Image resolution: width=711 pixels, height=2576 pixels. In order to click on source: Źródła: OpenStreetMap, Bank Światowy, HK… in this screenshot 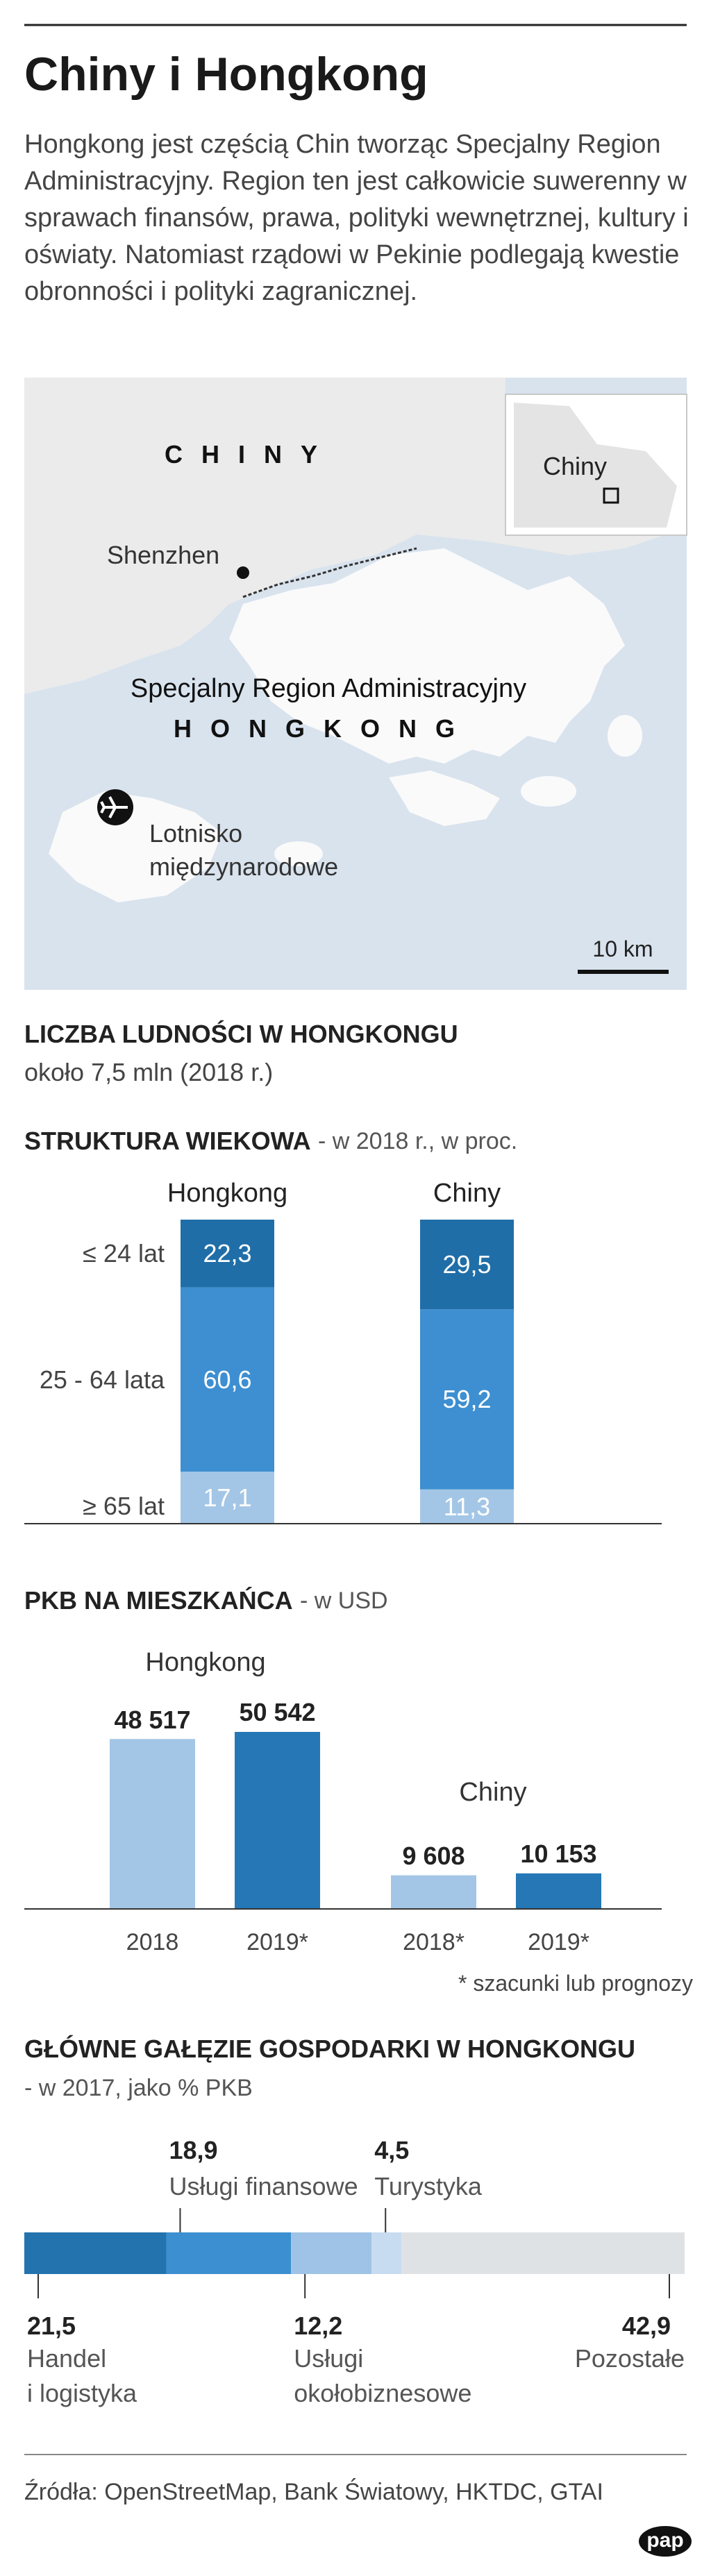, I will do `click(313, 2491)`.